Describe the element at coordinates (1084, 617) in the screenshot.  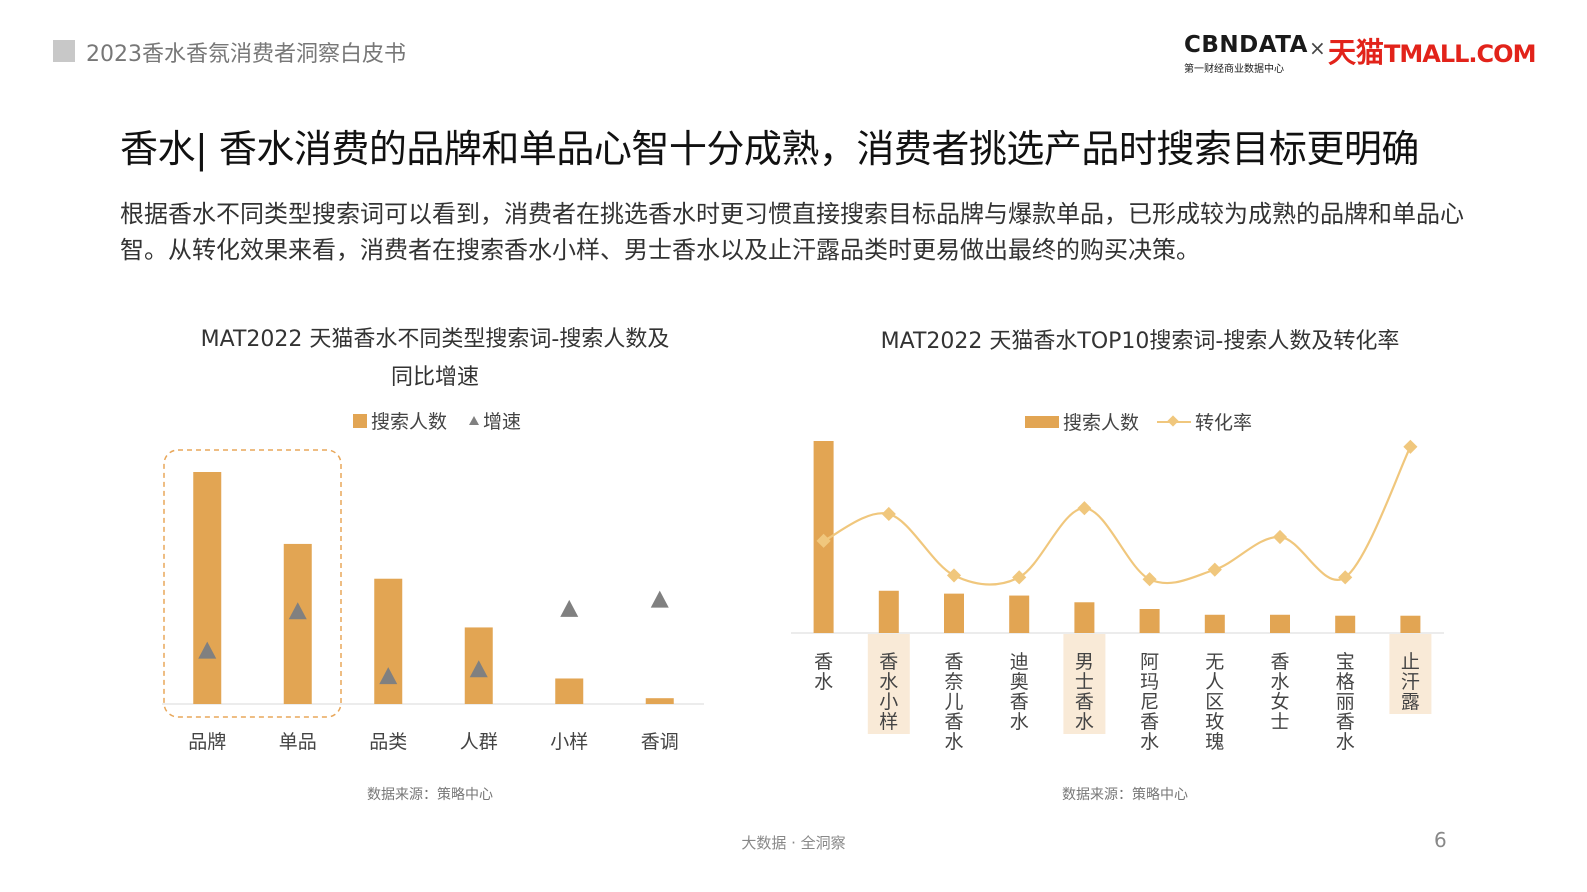
I see `bar-男士香水` at that location.